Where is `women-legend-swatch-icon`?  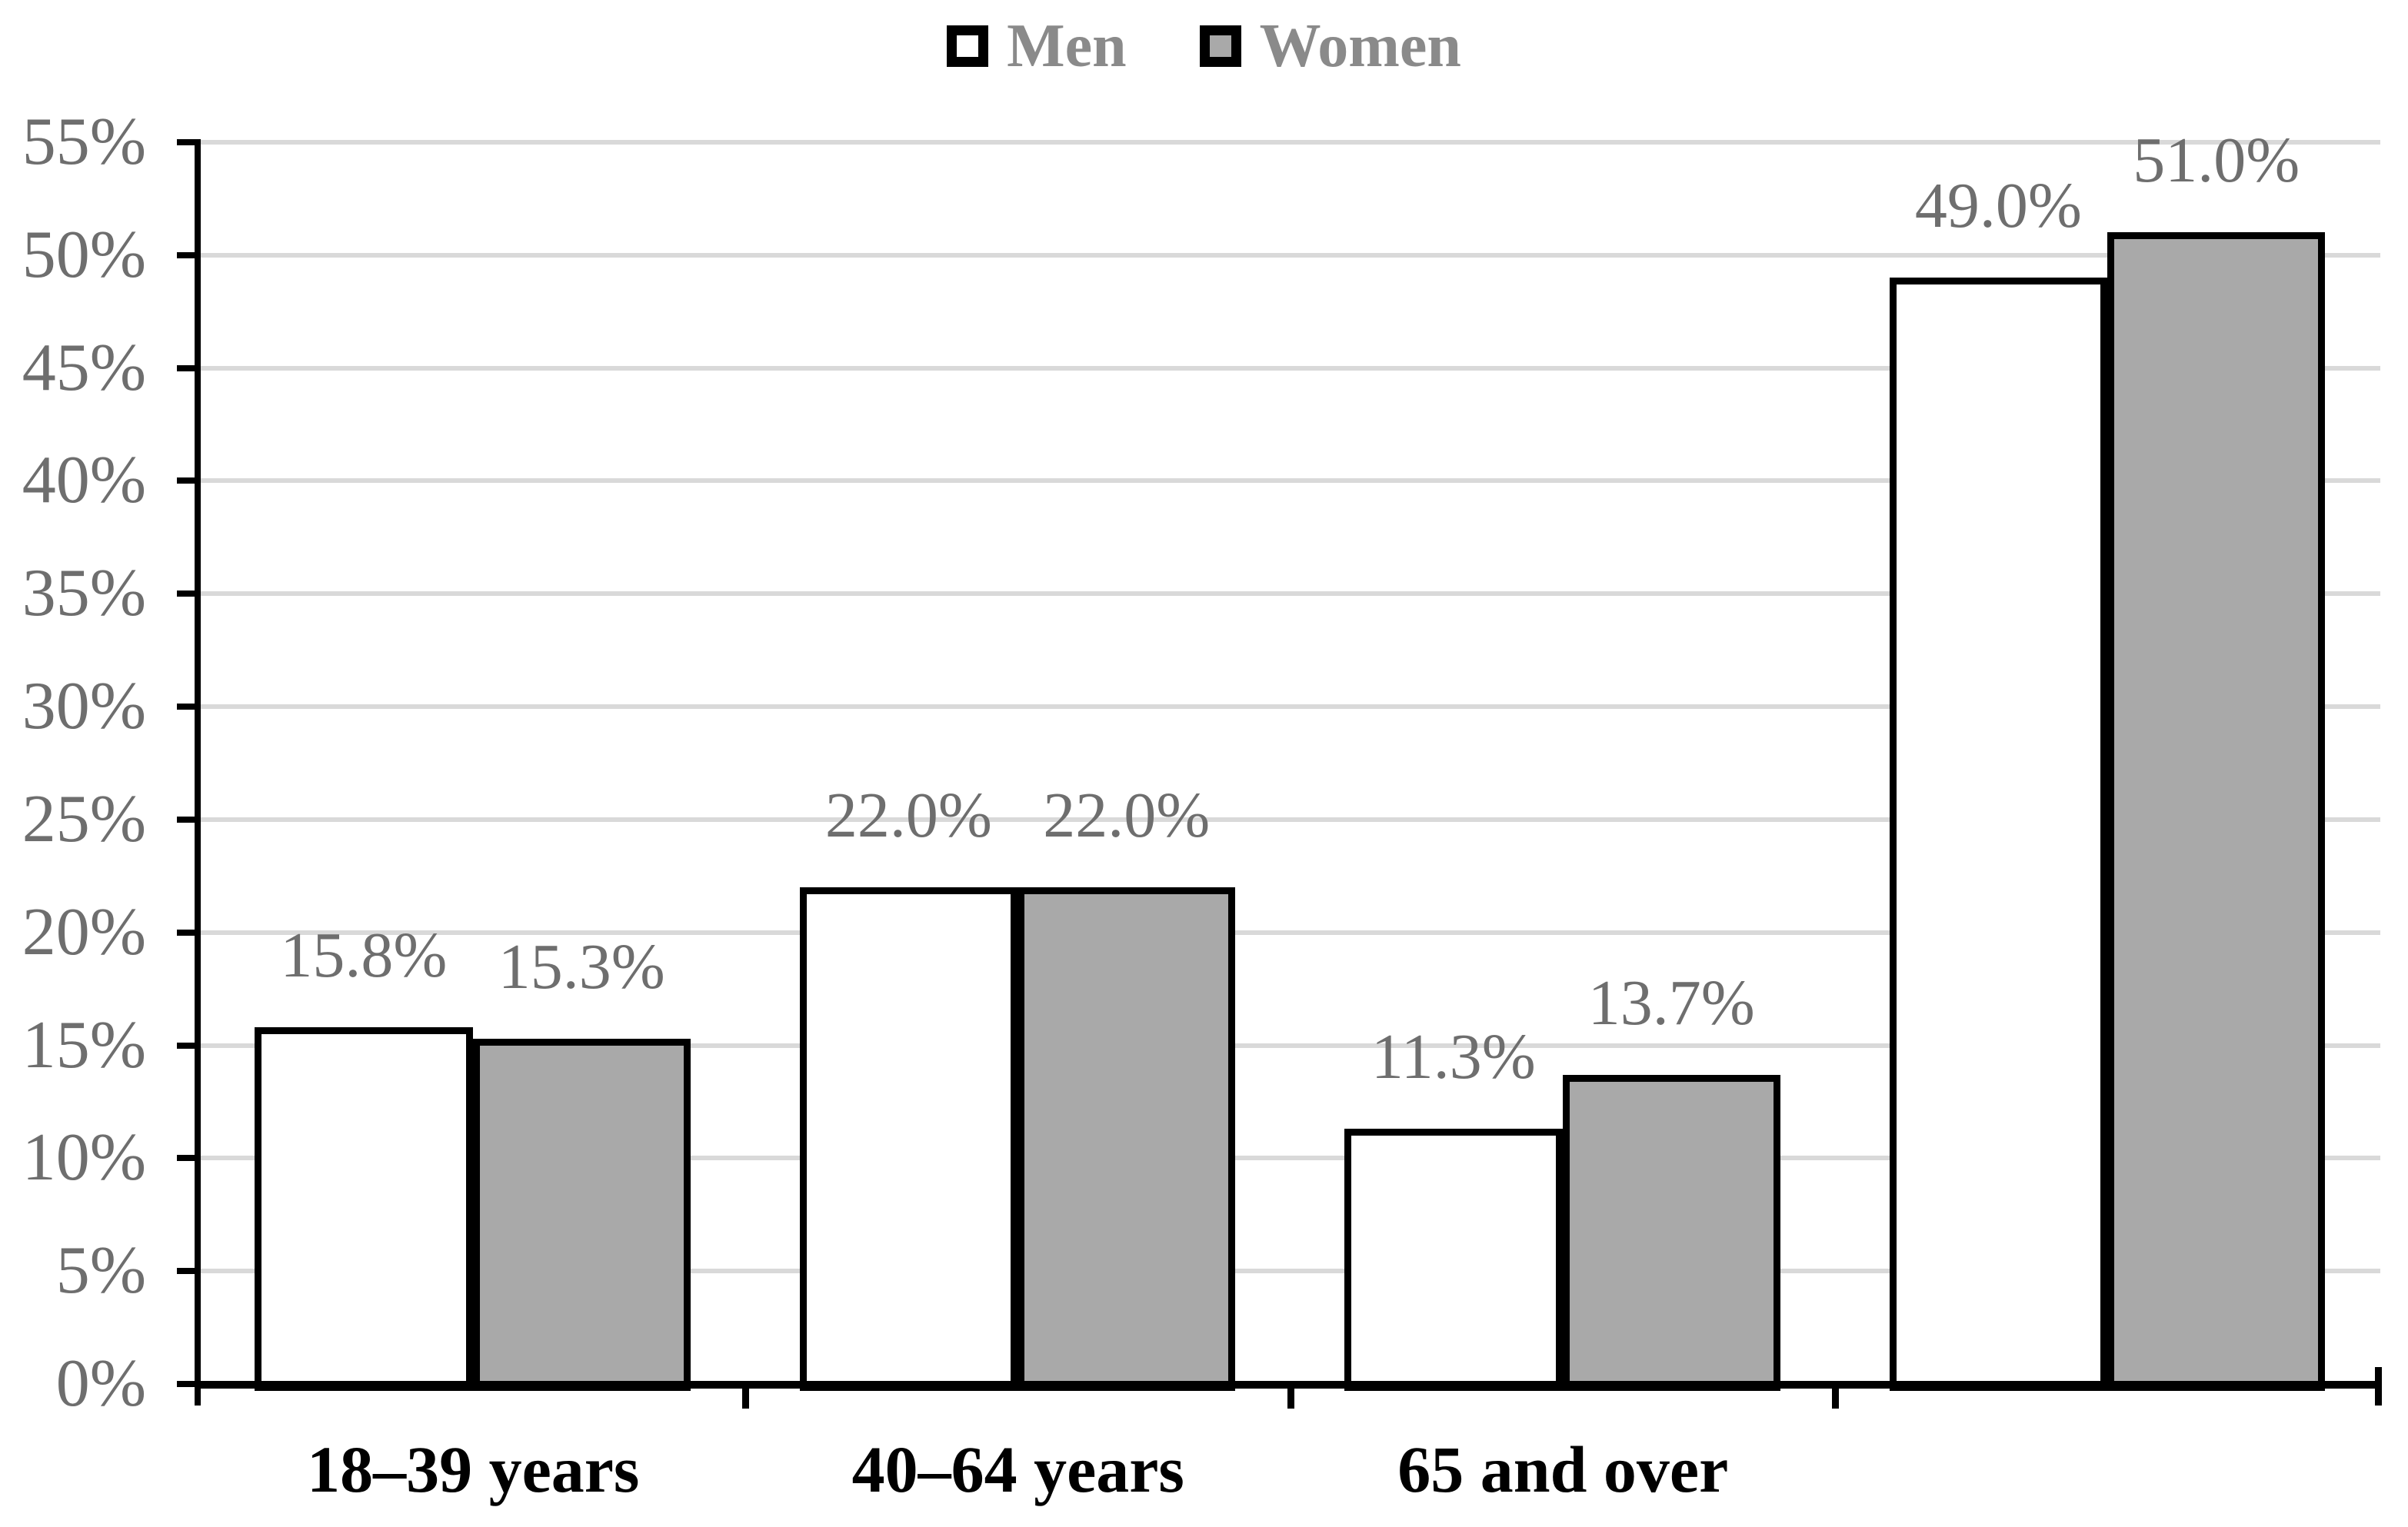
women-legend-swatch-icon is located at coordinates (1220, 46).